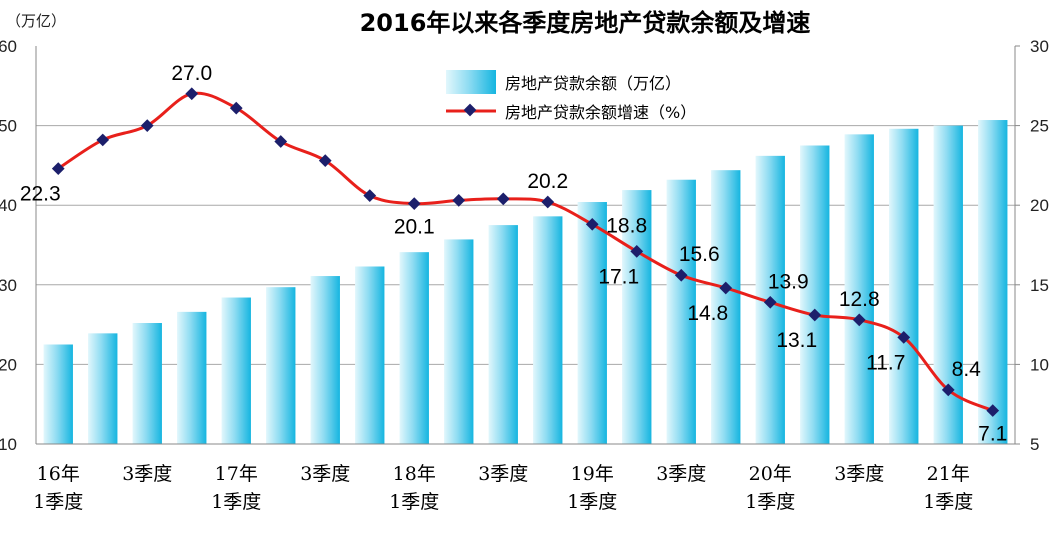 This screenshot has width=1058, height=541. What do you see at coordinates (471, 82) in the screenshot?
I see `legend-swatch-bar` at bounding box center [471, 82].